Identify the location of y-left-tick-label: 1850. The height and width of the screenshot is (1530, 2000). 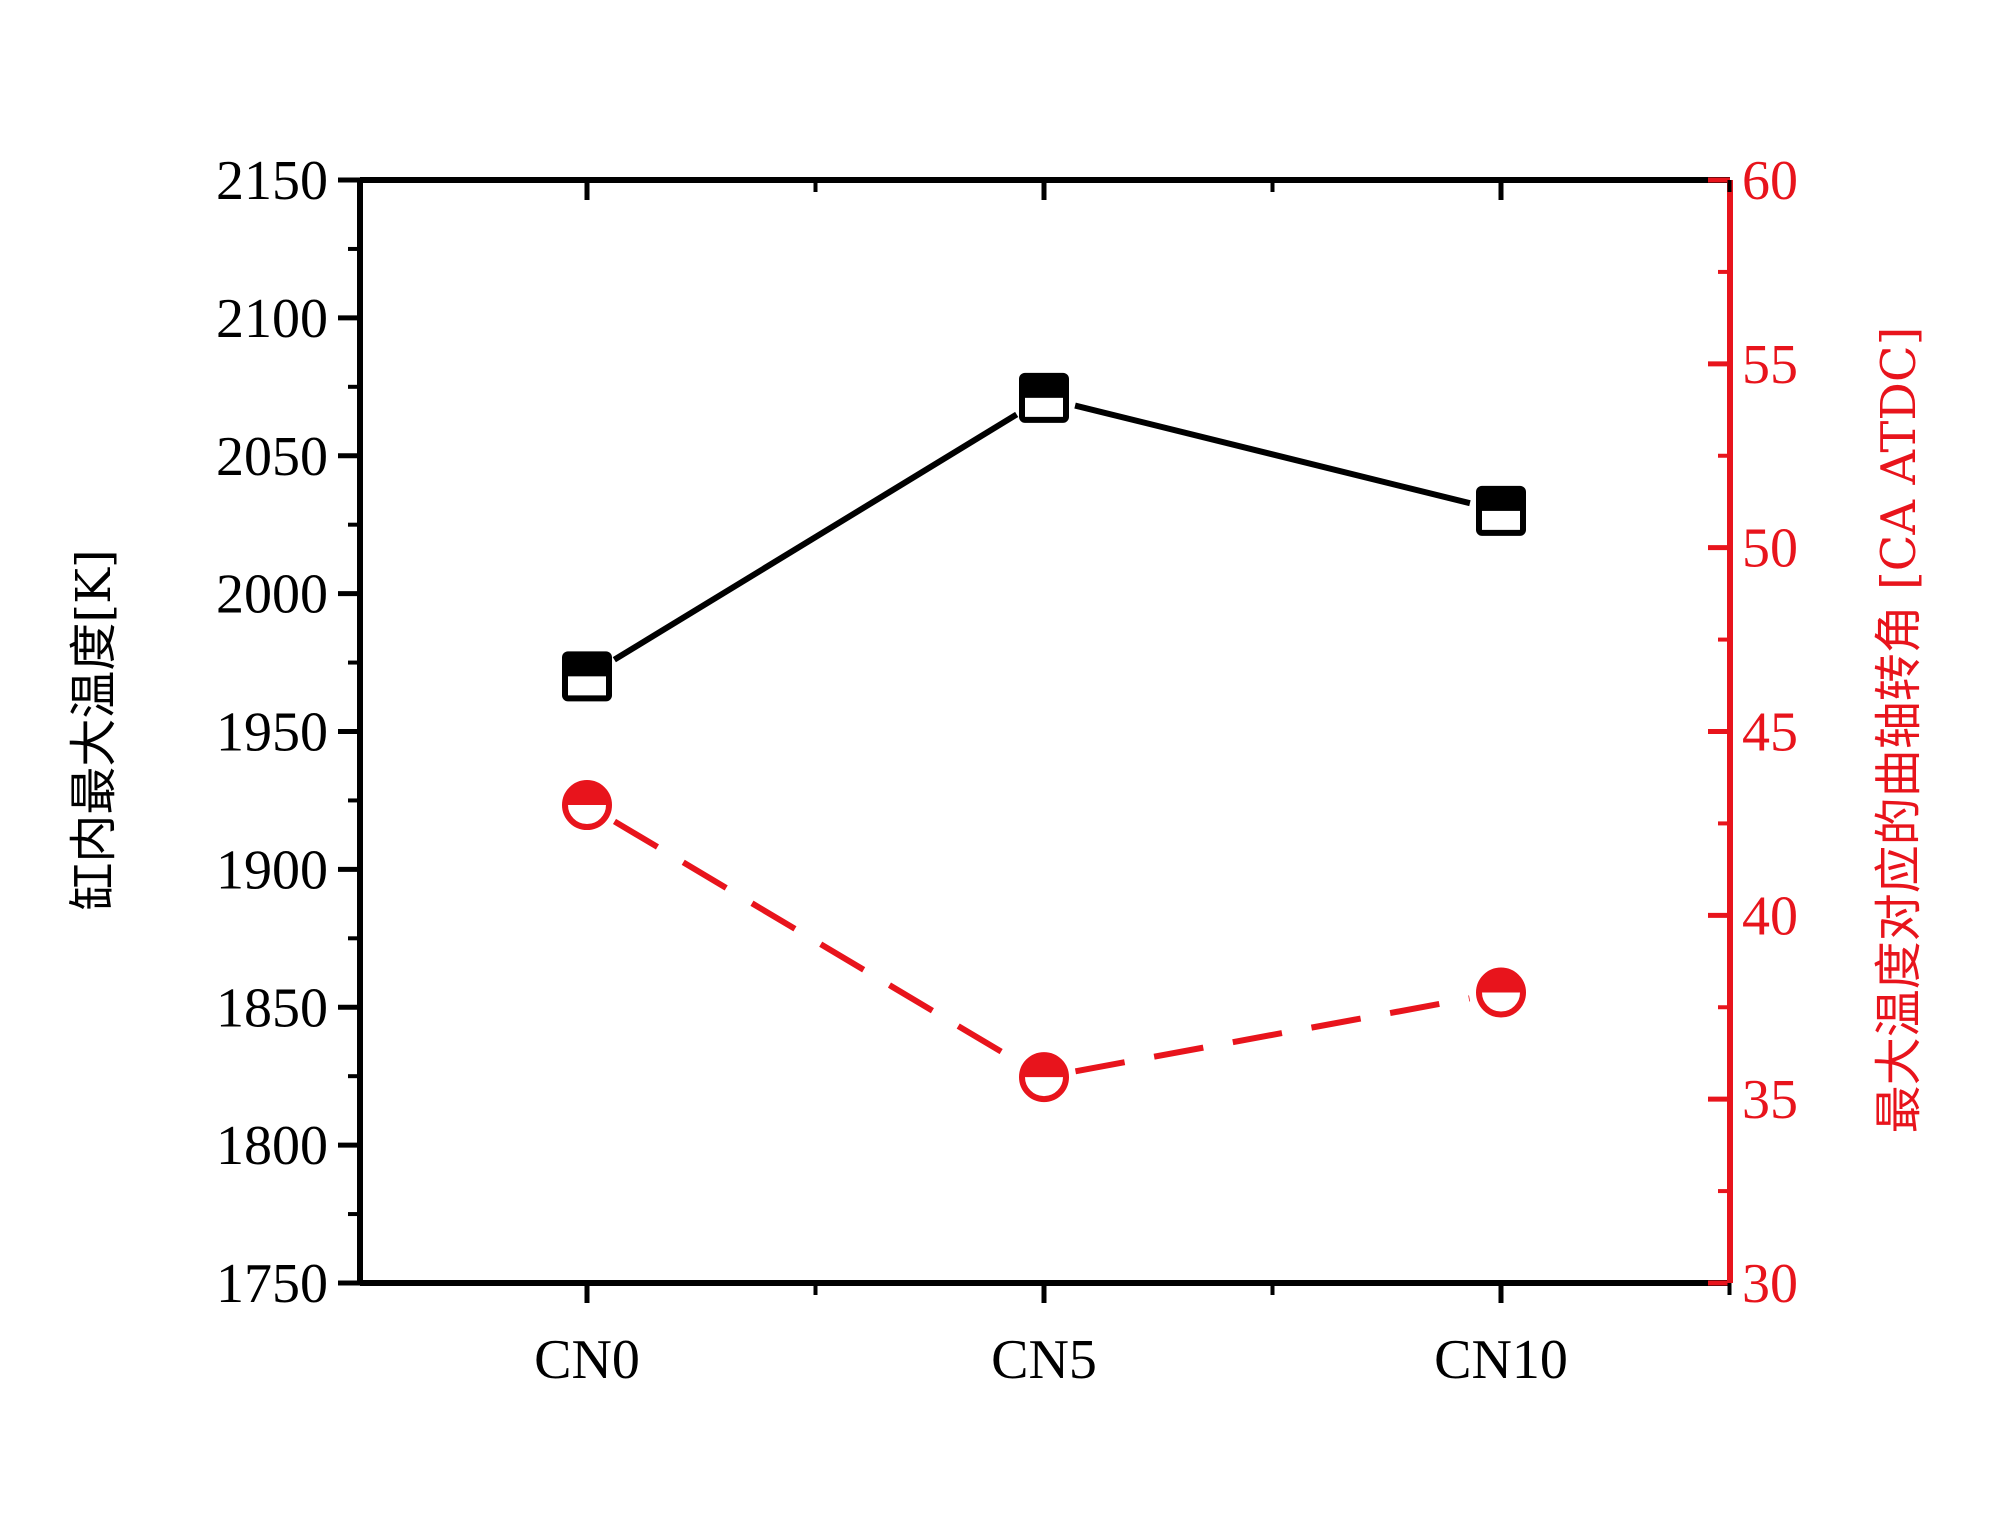
(272, 1008).